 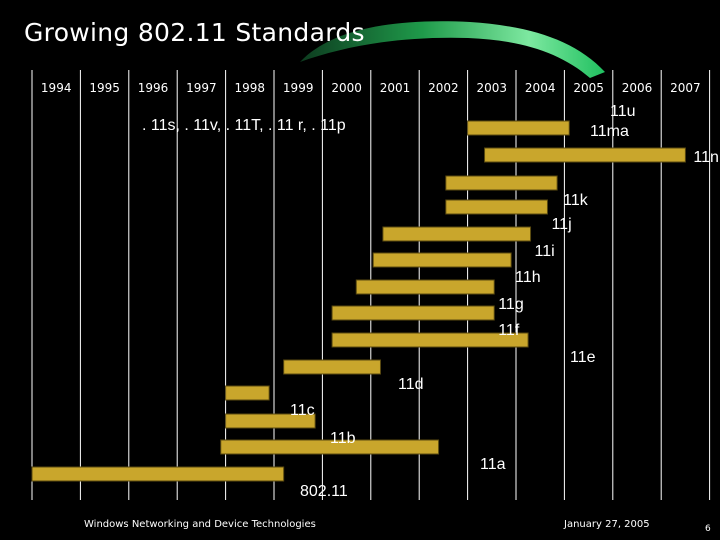 What do you see at coordinates (425, 287) in the screenshot?
I see `bar-11g` at bounding box center [425, 287].